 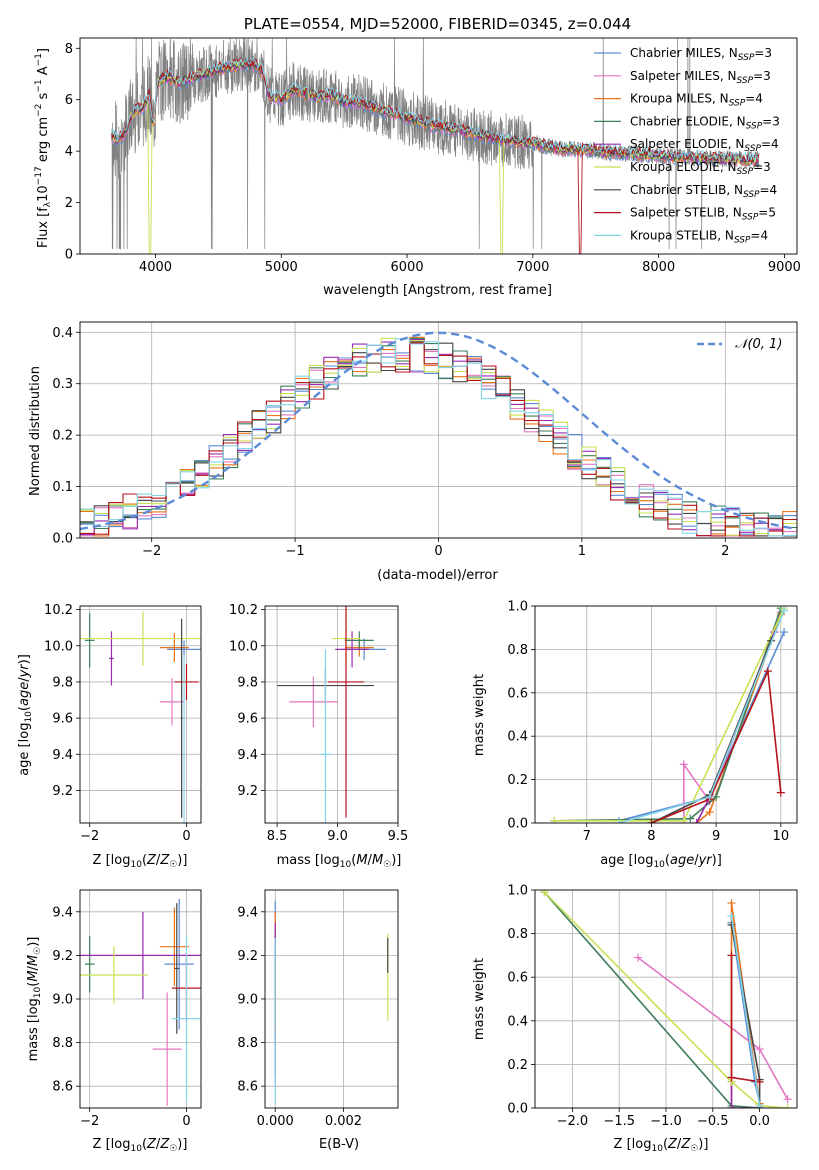 What do you see at coordinates (62, 791) in the screenshot?
I see `z-vs-age-ytick-label: 9.2` at bounding box center [62, 791].